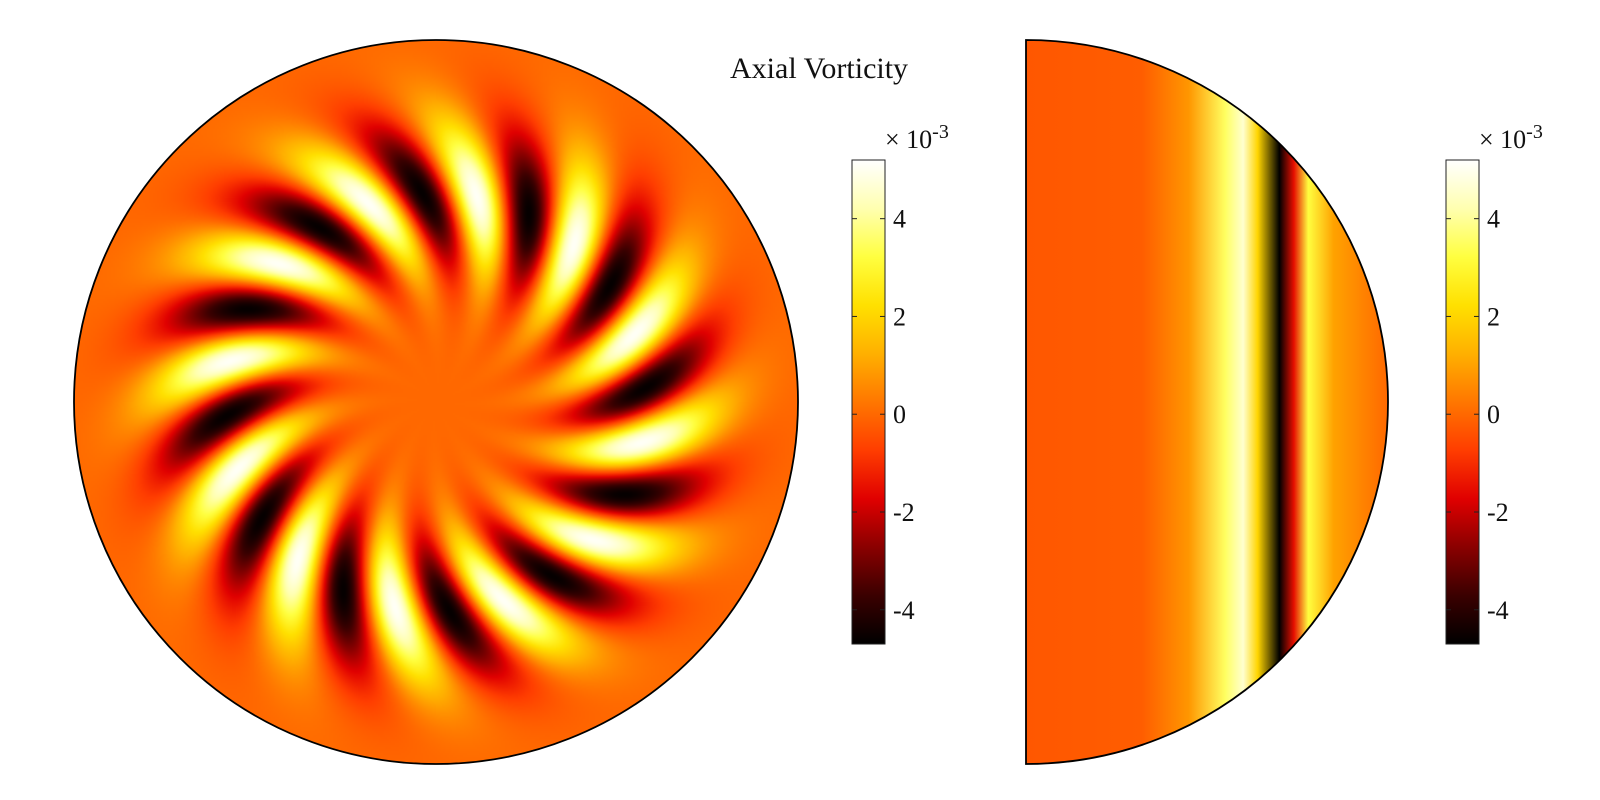 The height and width of the screenshot is (800, 1600). What do you see at coordinates (1498, 610) in the screenshot?
I see `colorbar-right-tick-label: -4` at bounding box center [1498, 610].